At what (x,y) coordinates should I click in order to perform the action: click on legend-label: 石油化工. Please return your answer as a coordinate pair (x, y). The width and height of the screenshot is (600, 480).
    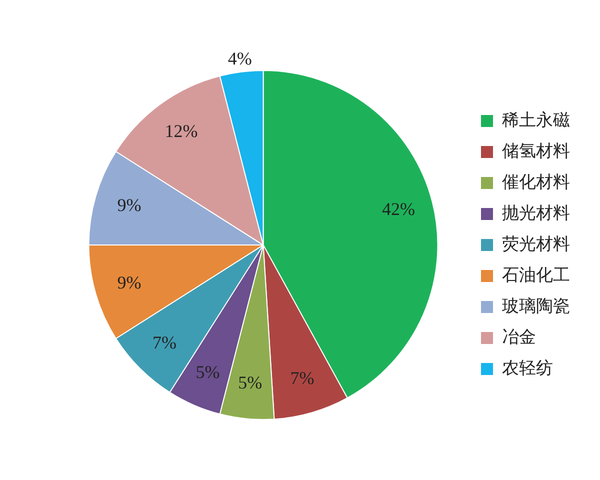
    Looking at the image, I should click on (536, 275).